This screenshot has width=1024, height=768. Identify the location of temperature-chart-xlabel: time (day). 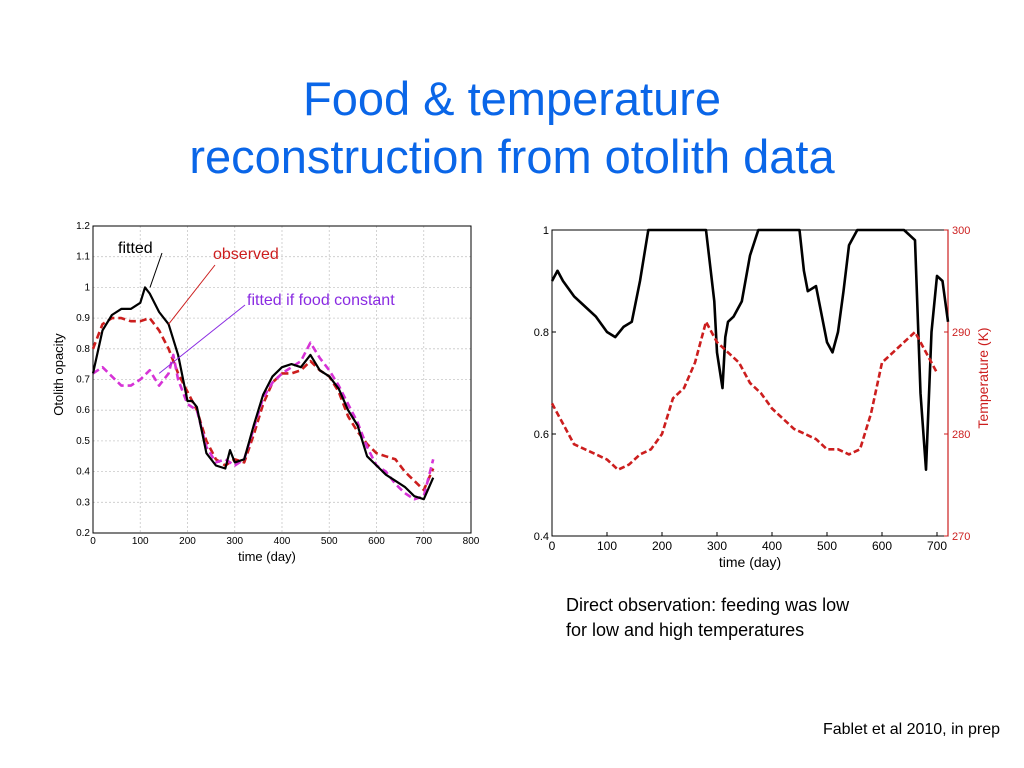
(750, 562).